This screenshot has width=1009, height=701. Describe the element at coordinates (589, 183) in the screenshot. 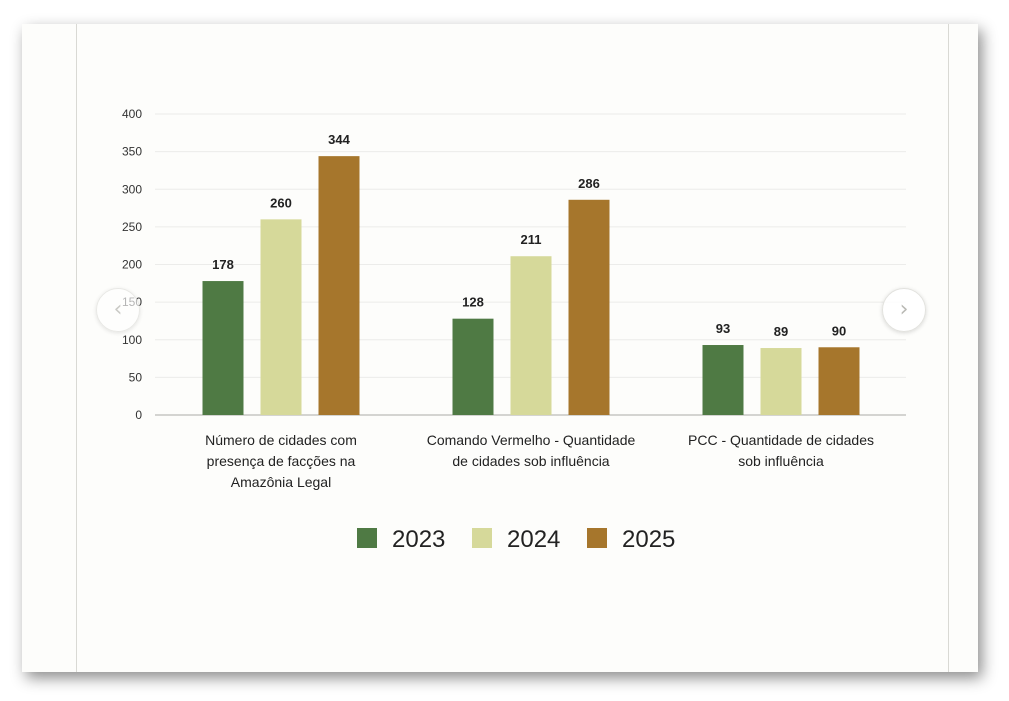

I see `data-label: 286` at that location.